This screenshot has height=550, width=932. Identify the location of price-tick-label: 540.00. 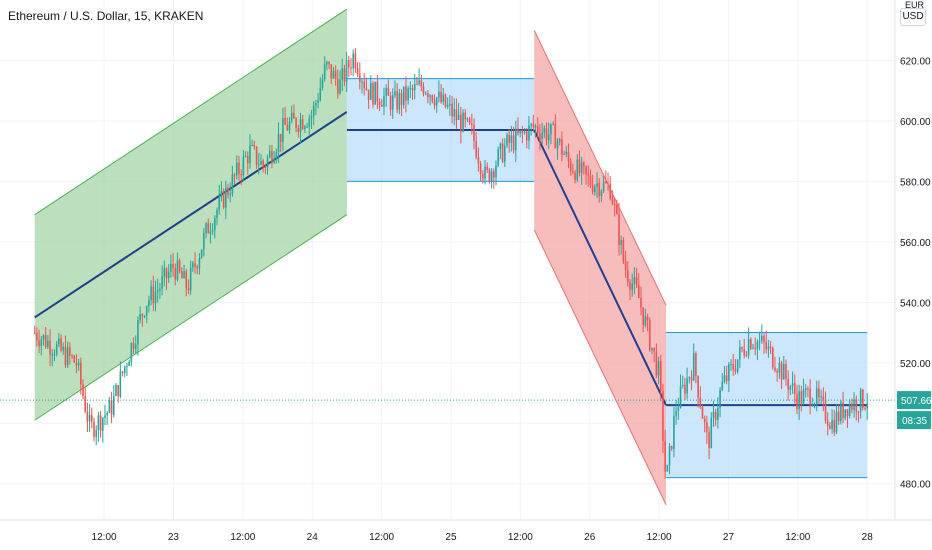
(915, 303).